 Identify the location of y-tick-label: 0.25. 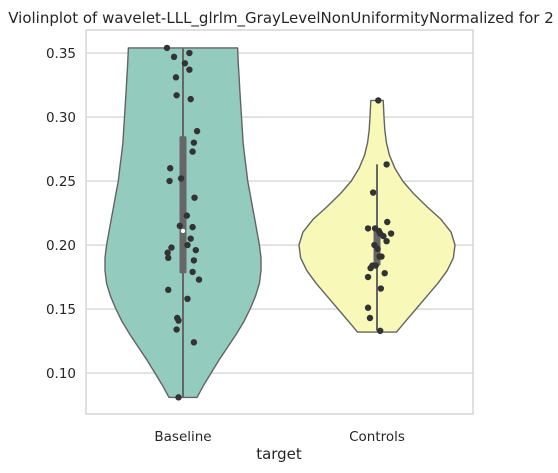
(61, 182).